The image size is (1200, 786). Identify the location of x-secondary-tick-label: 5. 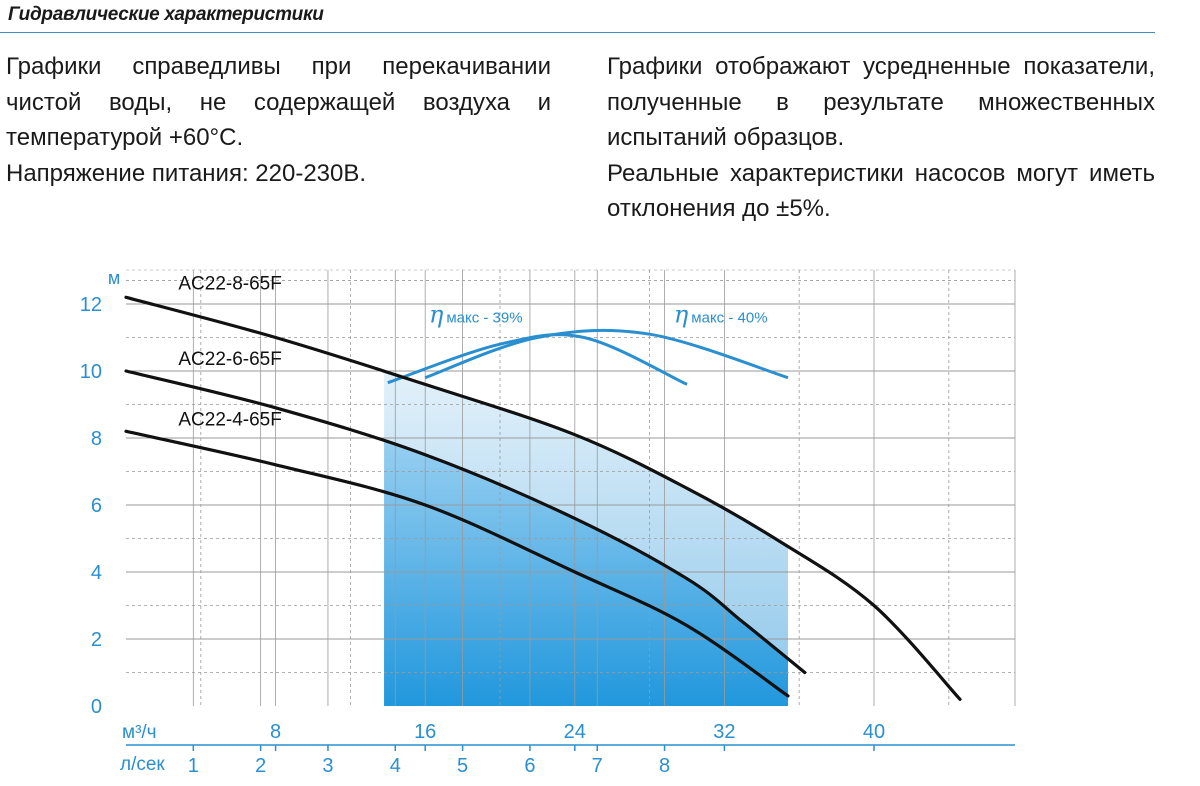
(462, 766).